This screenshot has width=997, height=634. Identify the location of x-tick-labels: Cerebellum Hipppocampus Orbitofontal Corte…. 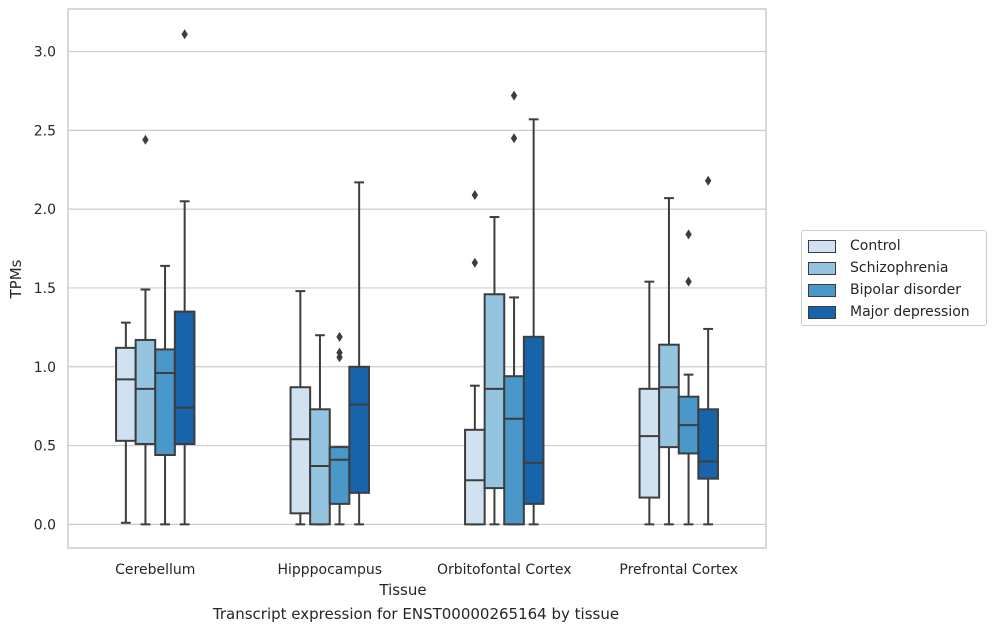
(426, 570).